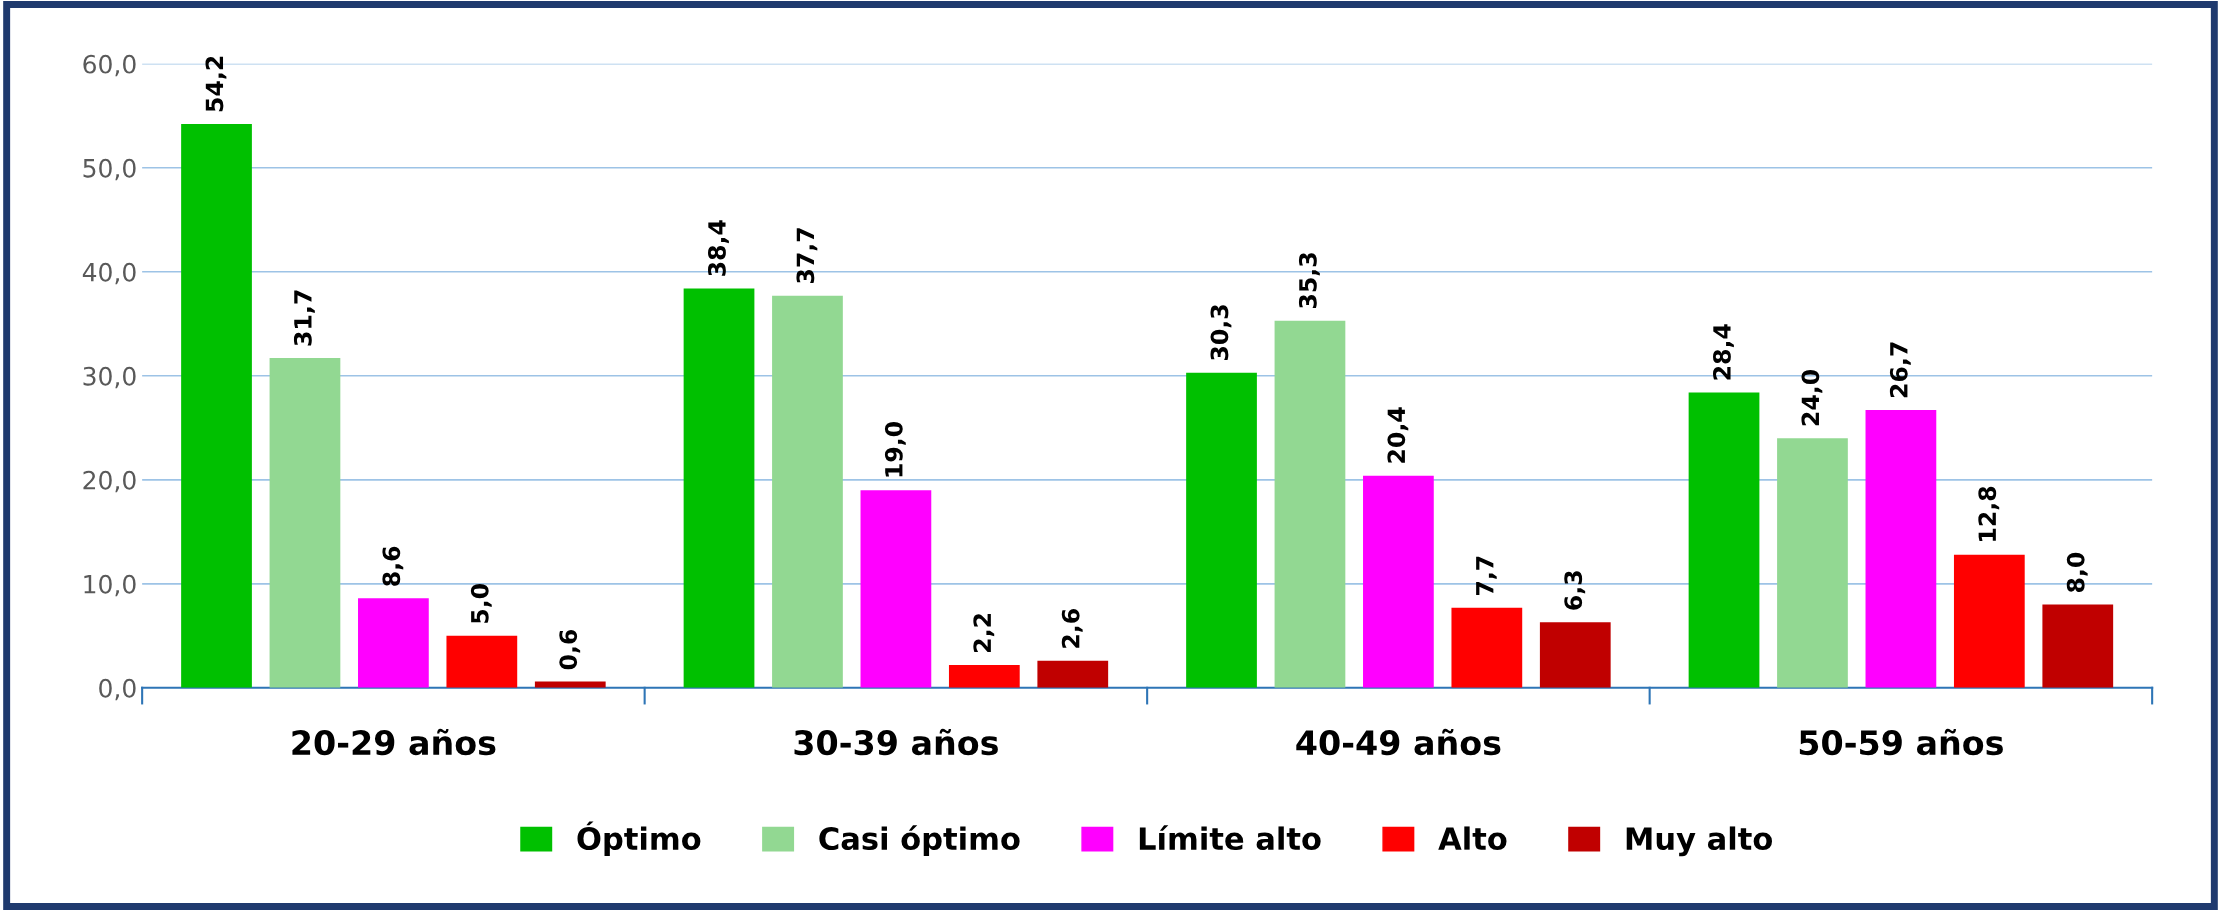 The height and width of the screenshot is (911, 2221). I want to click on x-tick-label: 50-59 años, so click(1901, 742).